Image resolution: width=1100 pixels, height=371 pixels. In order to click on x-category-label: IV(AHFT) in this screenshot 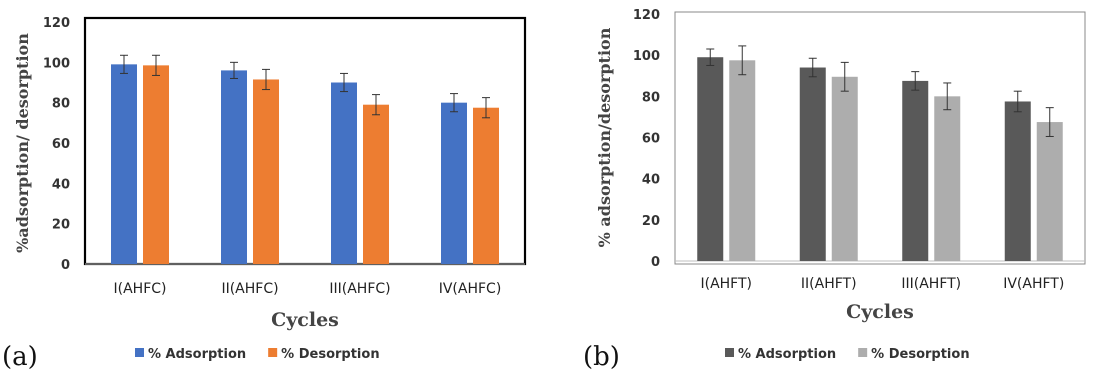, I will do `click(1033, 284)`.